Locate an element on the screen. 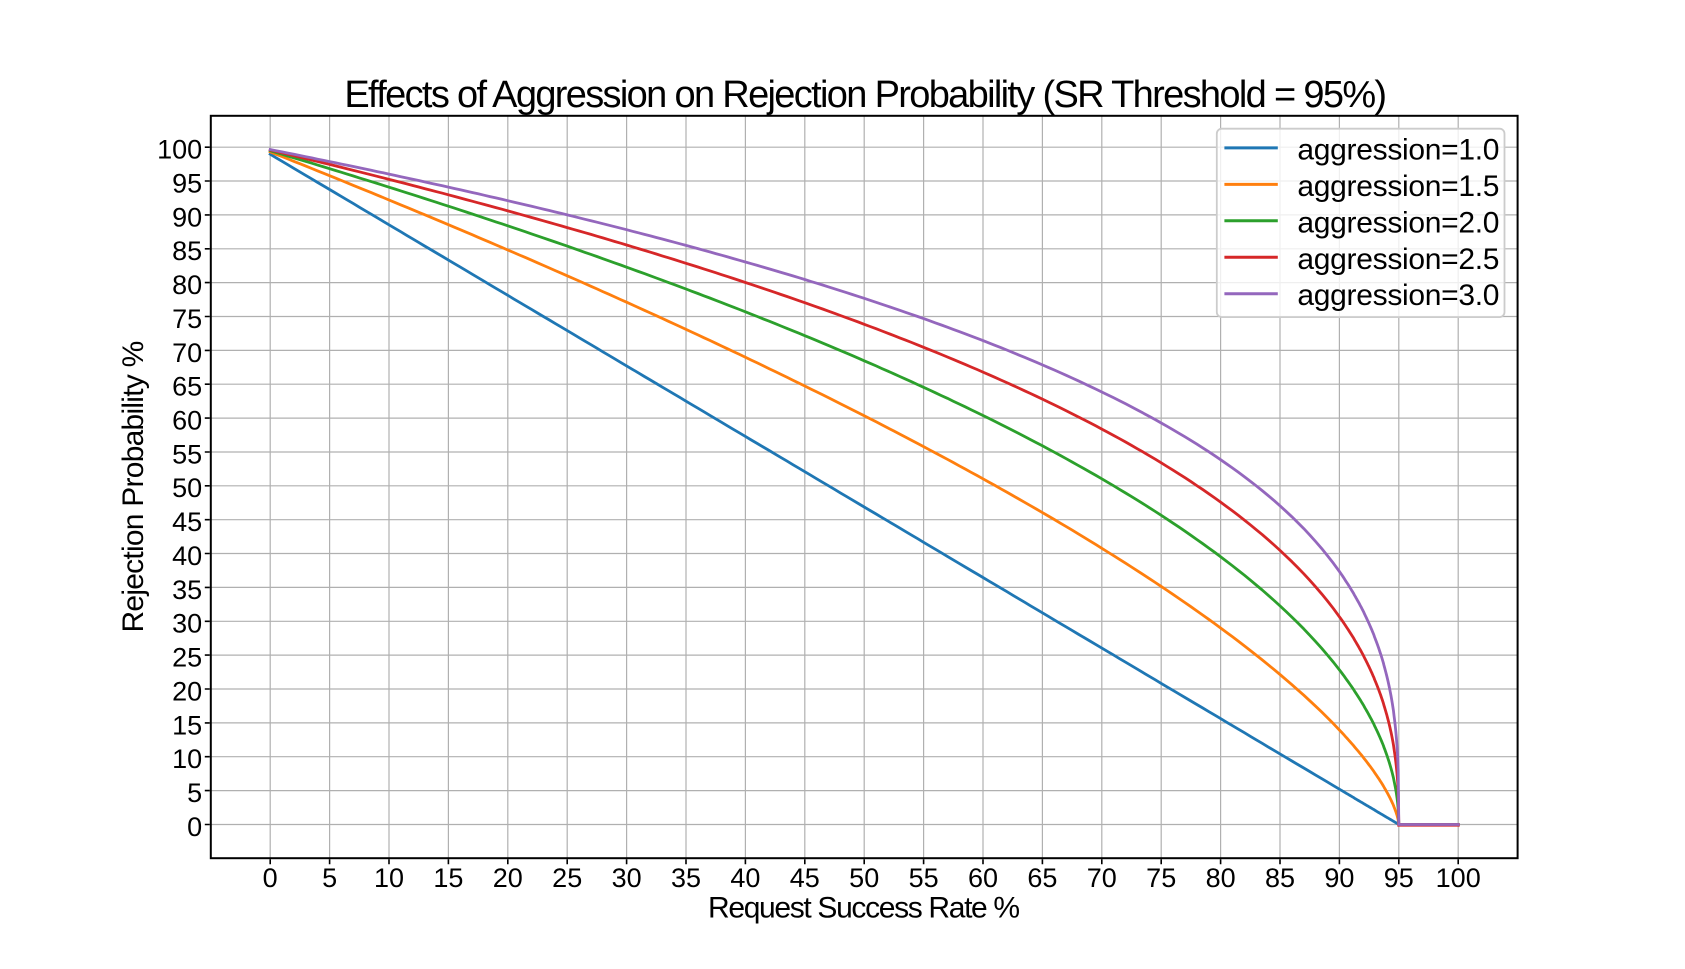  svg-text: aggression=1.5 is located at coordinates (1398, 186).